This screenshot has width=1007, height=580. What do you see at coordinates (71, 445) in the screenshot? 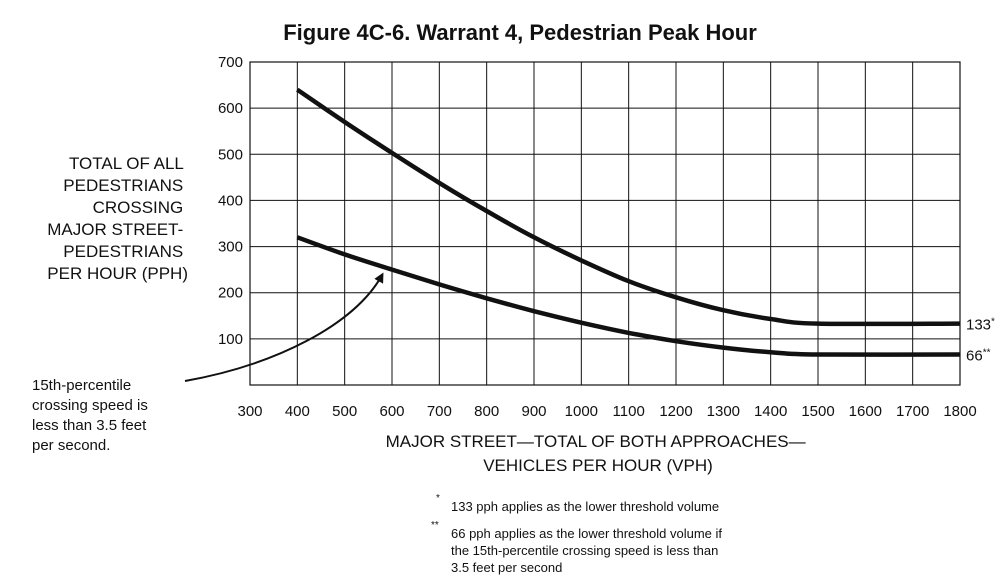
I see `annotation-line: per second.` at bounding box center [71, 445].